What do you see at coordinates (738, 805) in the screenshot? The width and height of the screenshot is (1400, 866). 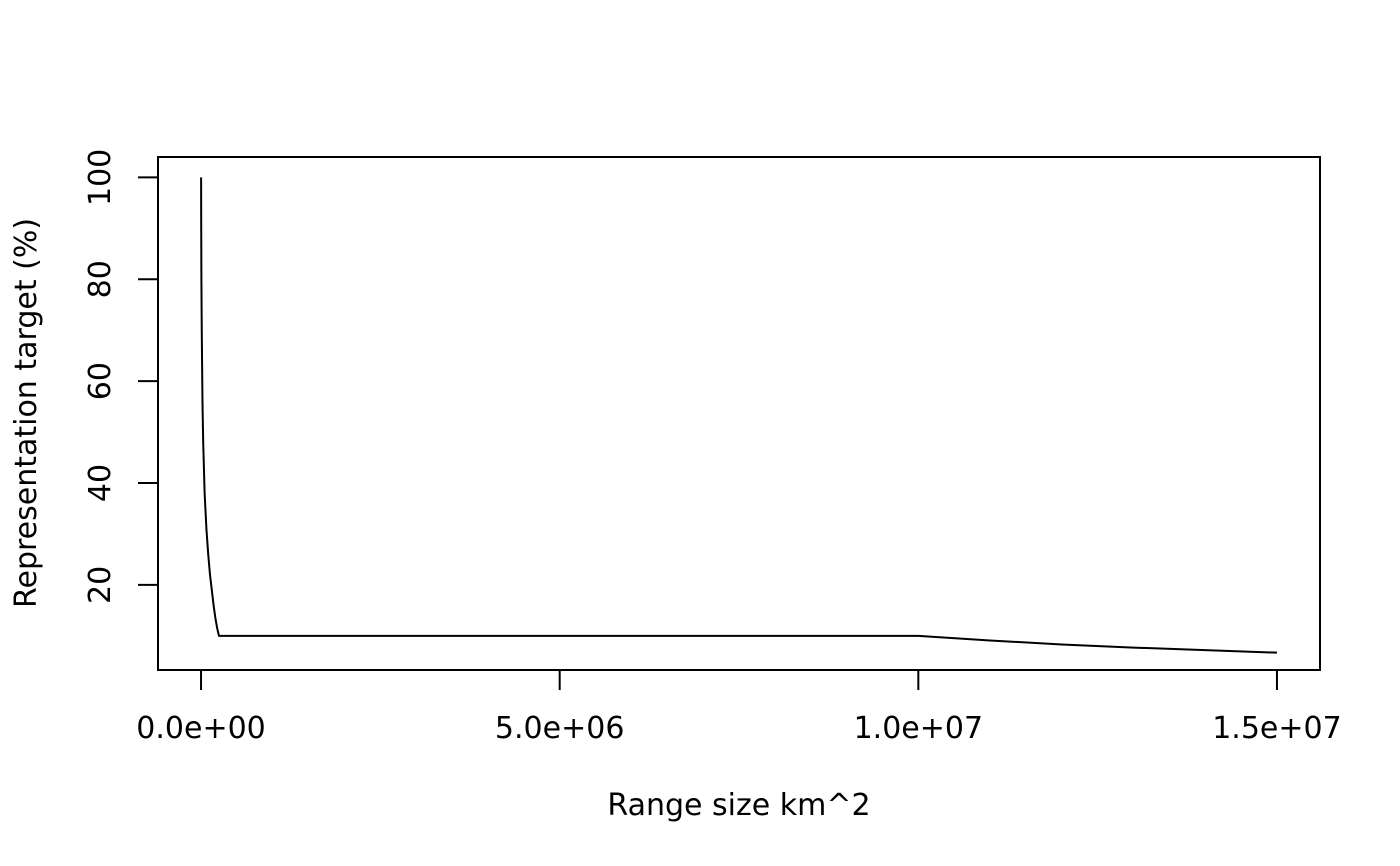 I see `x-axis-title: Range size km^2` at bounding box center [738, 805].